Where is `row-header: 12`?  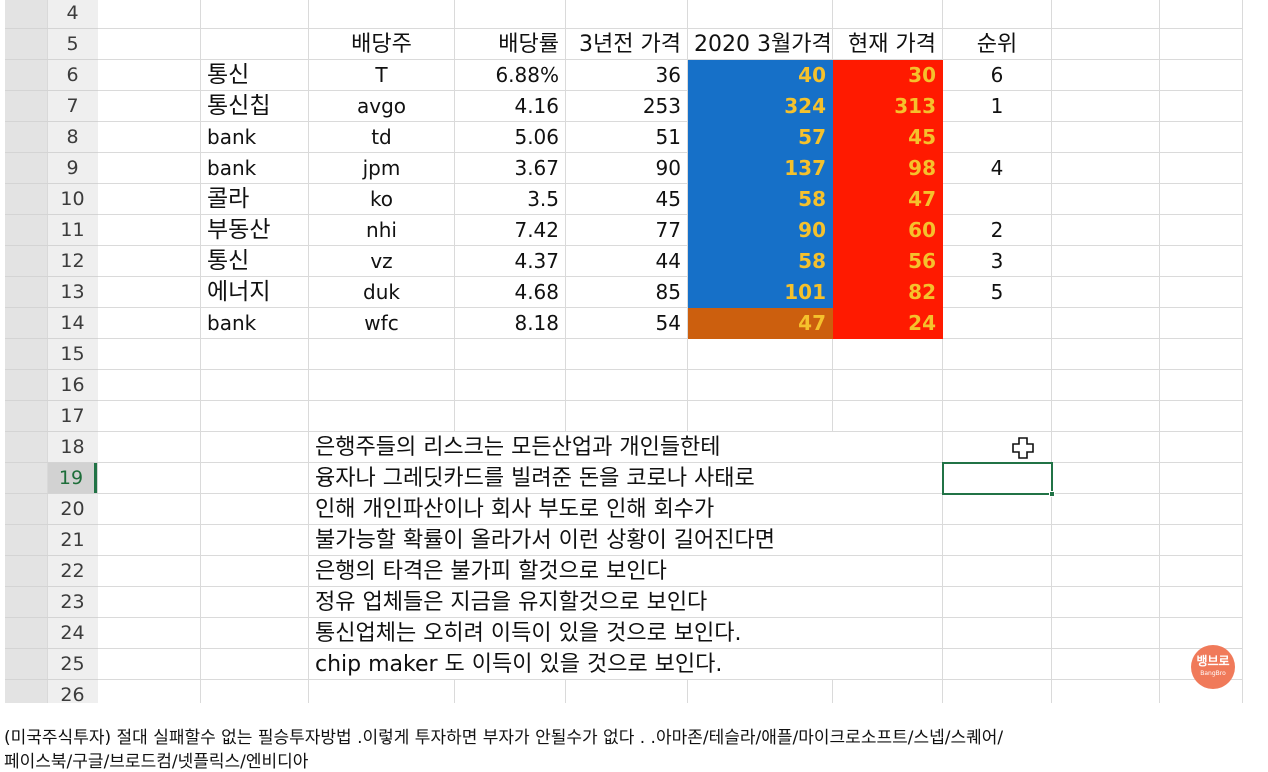
row-header: 12 is located at coordinates (51, 261).